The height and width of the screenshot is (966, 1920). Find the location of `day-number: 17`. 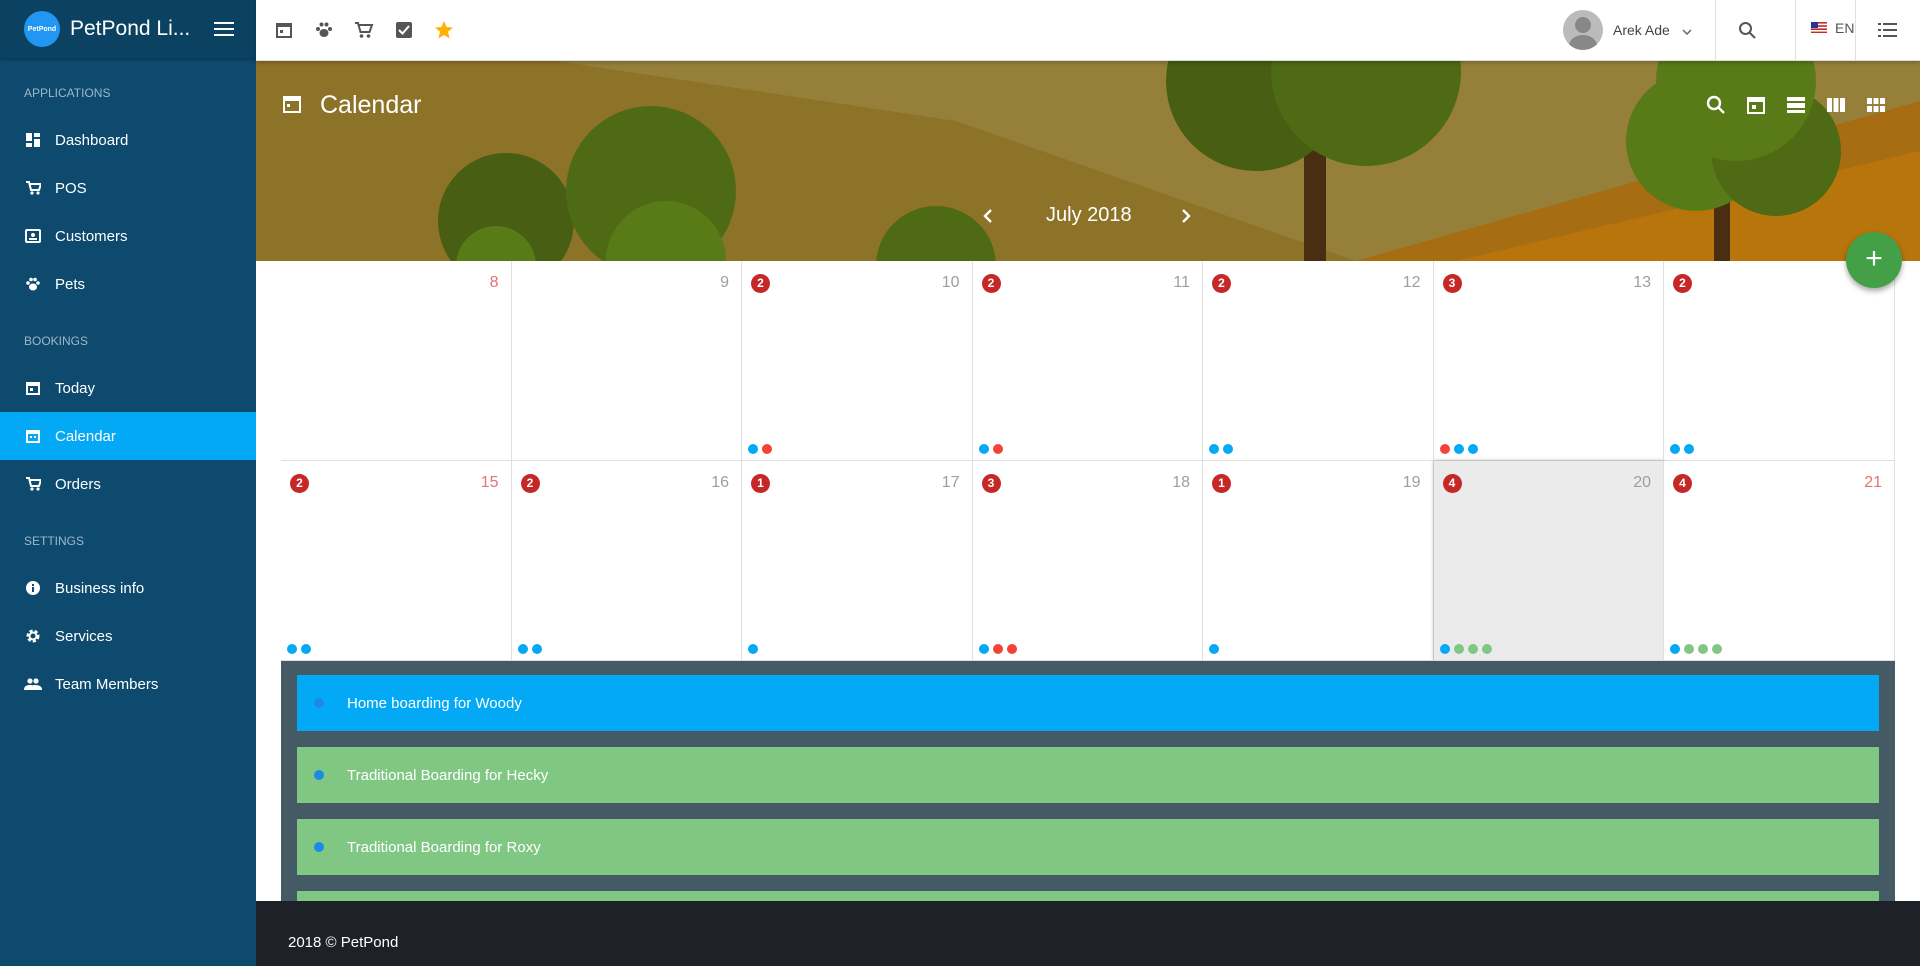

day-number: 17 is located at coordinates (950, 482).